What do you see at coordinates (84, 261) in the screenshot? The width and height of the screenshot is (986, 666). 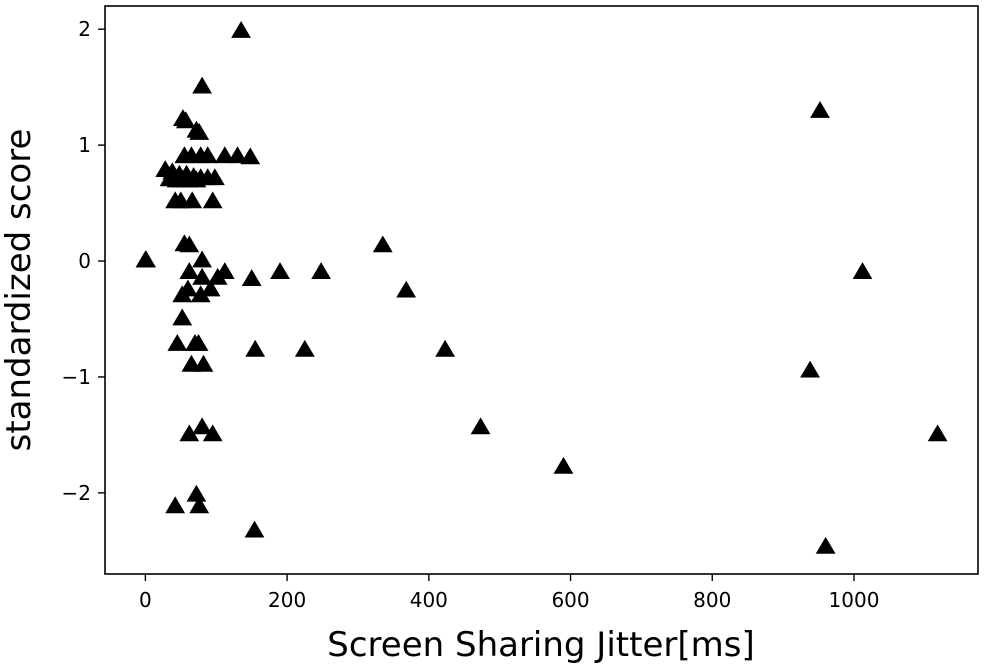 I see `y-tick-label: 0` at bounding box center [84, 261].